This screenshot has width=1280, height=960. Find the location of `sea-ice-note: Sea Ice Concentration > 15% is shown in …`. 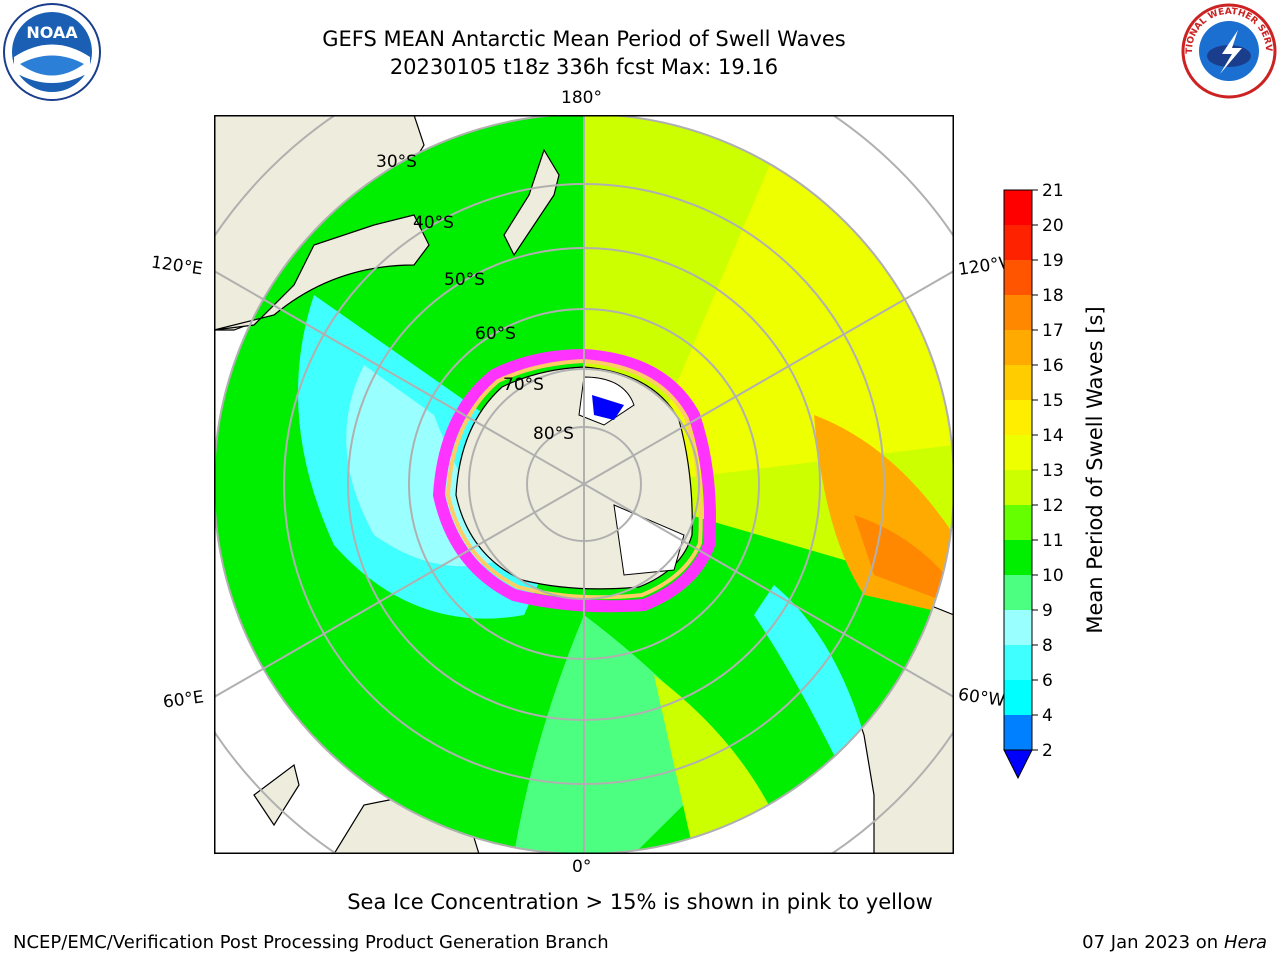

sea-ice-note: Sea Ice Concentration > 15% is shown in … is located at coordinates (640, 902).